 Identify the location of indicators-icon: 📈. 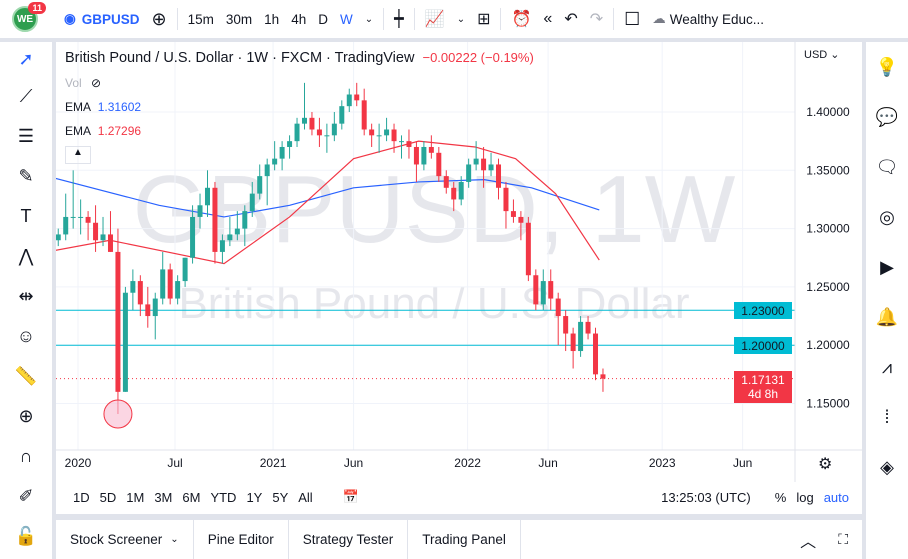
(434, 19).